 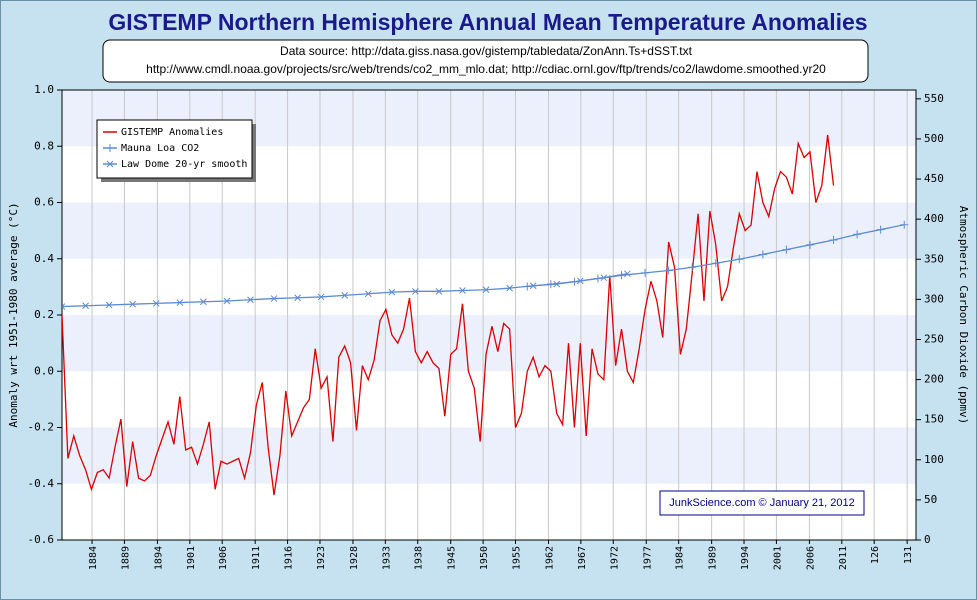 I want to click on x-tick-label: 1923, so click(x=321, y=558).